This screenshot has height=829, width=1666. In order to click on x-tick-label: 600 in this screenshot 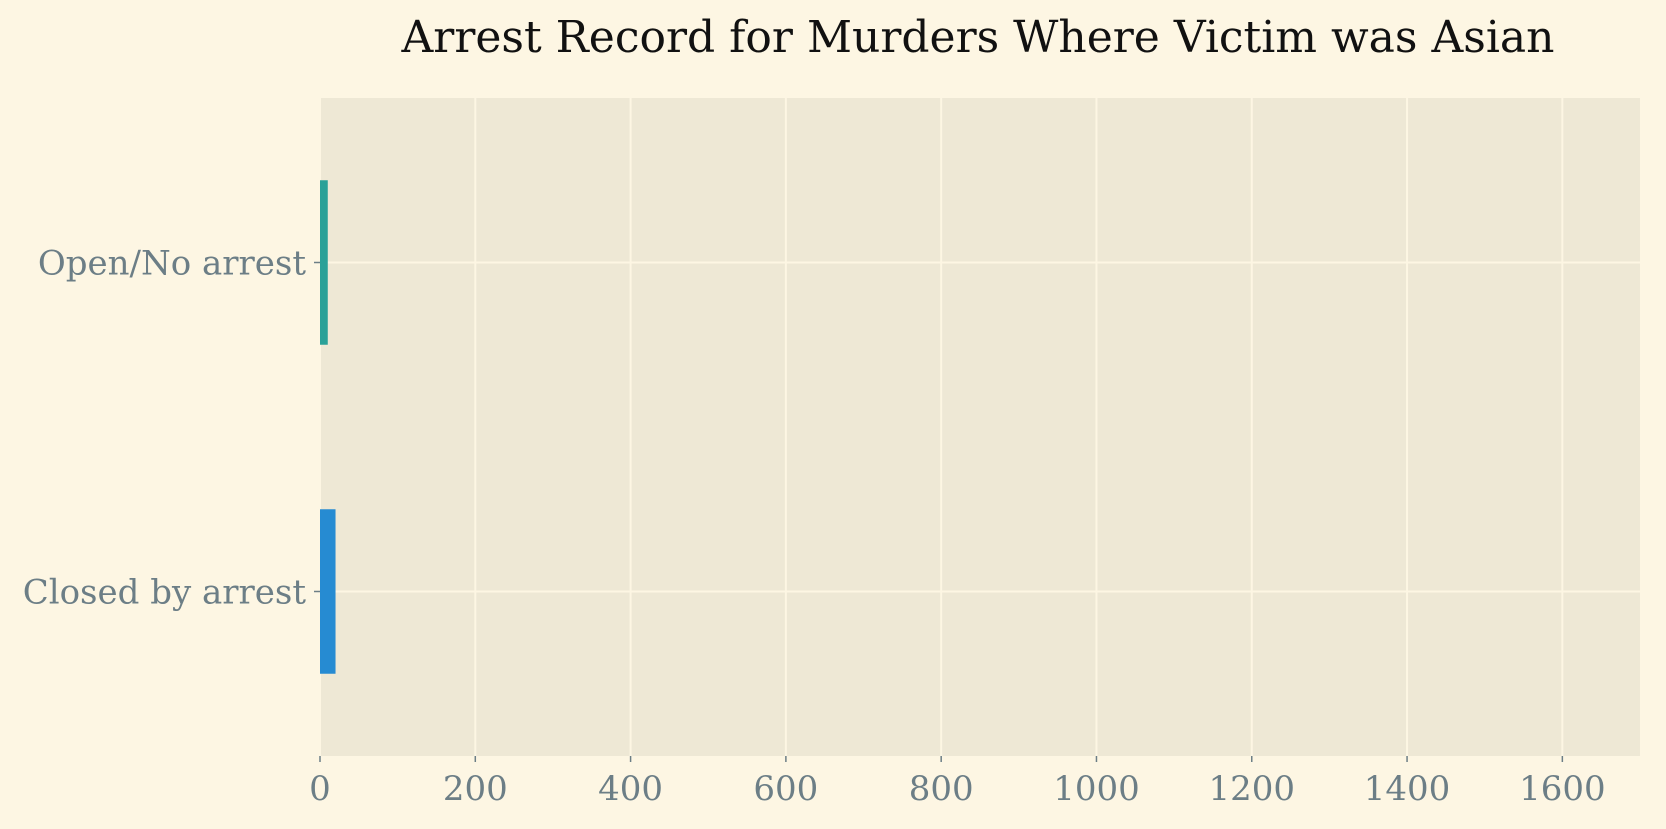, I will do `click(785, 789)`.